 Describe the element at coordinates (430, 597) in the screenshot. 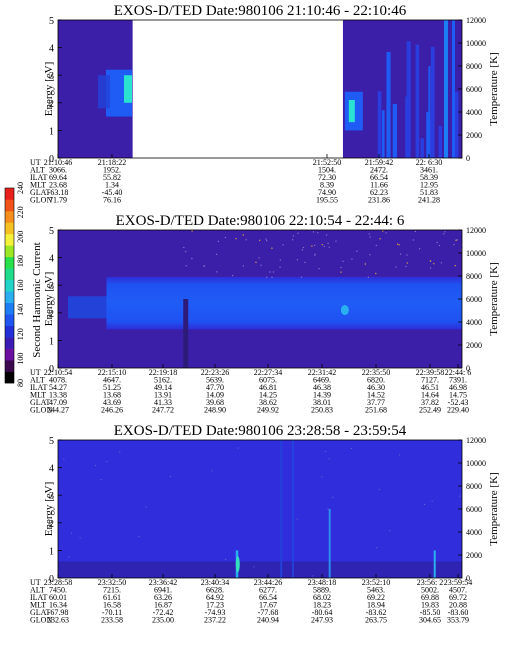

I see `orbit-value: 69.88` at that location.